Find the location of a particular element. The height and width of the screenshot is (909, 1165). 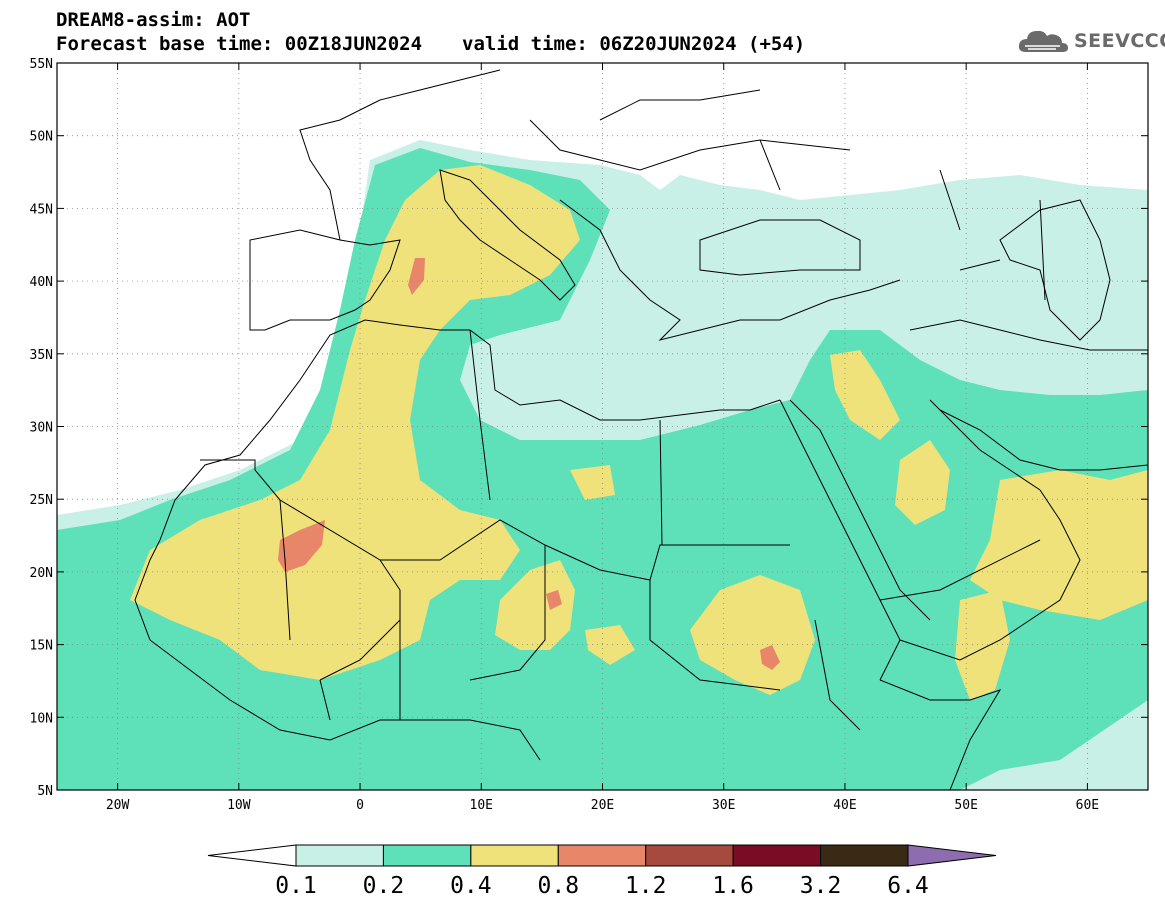

lon-tick-label: 20E is located at coordinates (602, 805).